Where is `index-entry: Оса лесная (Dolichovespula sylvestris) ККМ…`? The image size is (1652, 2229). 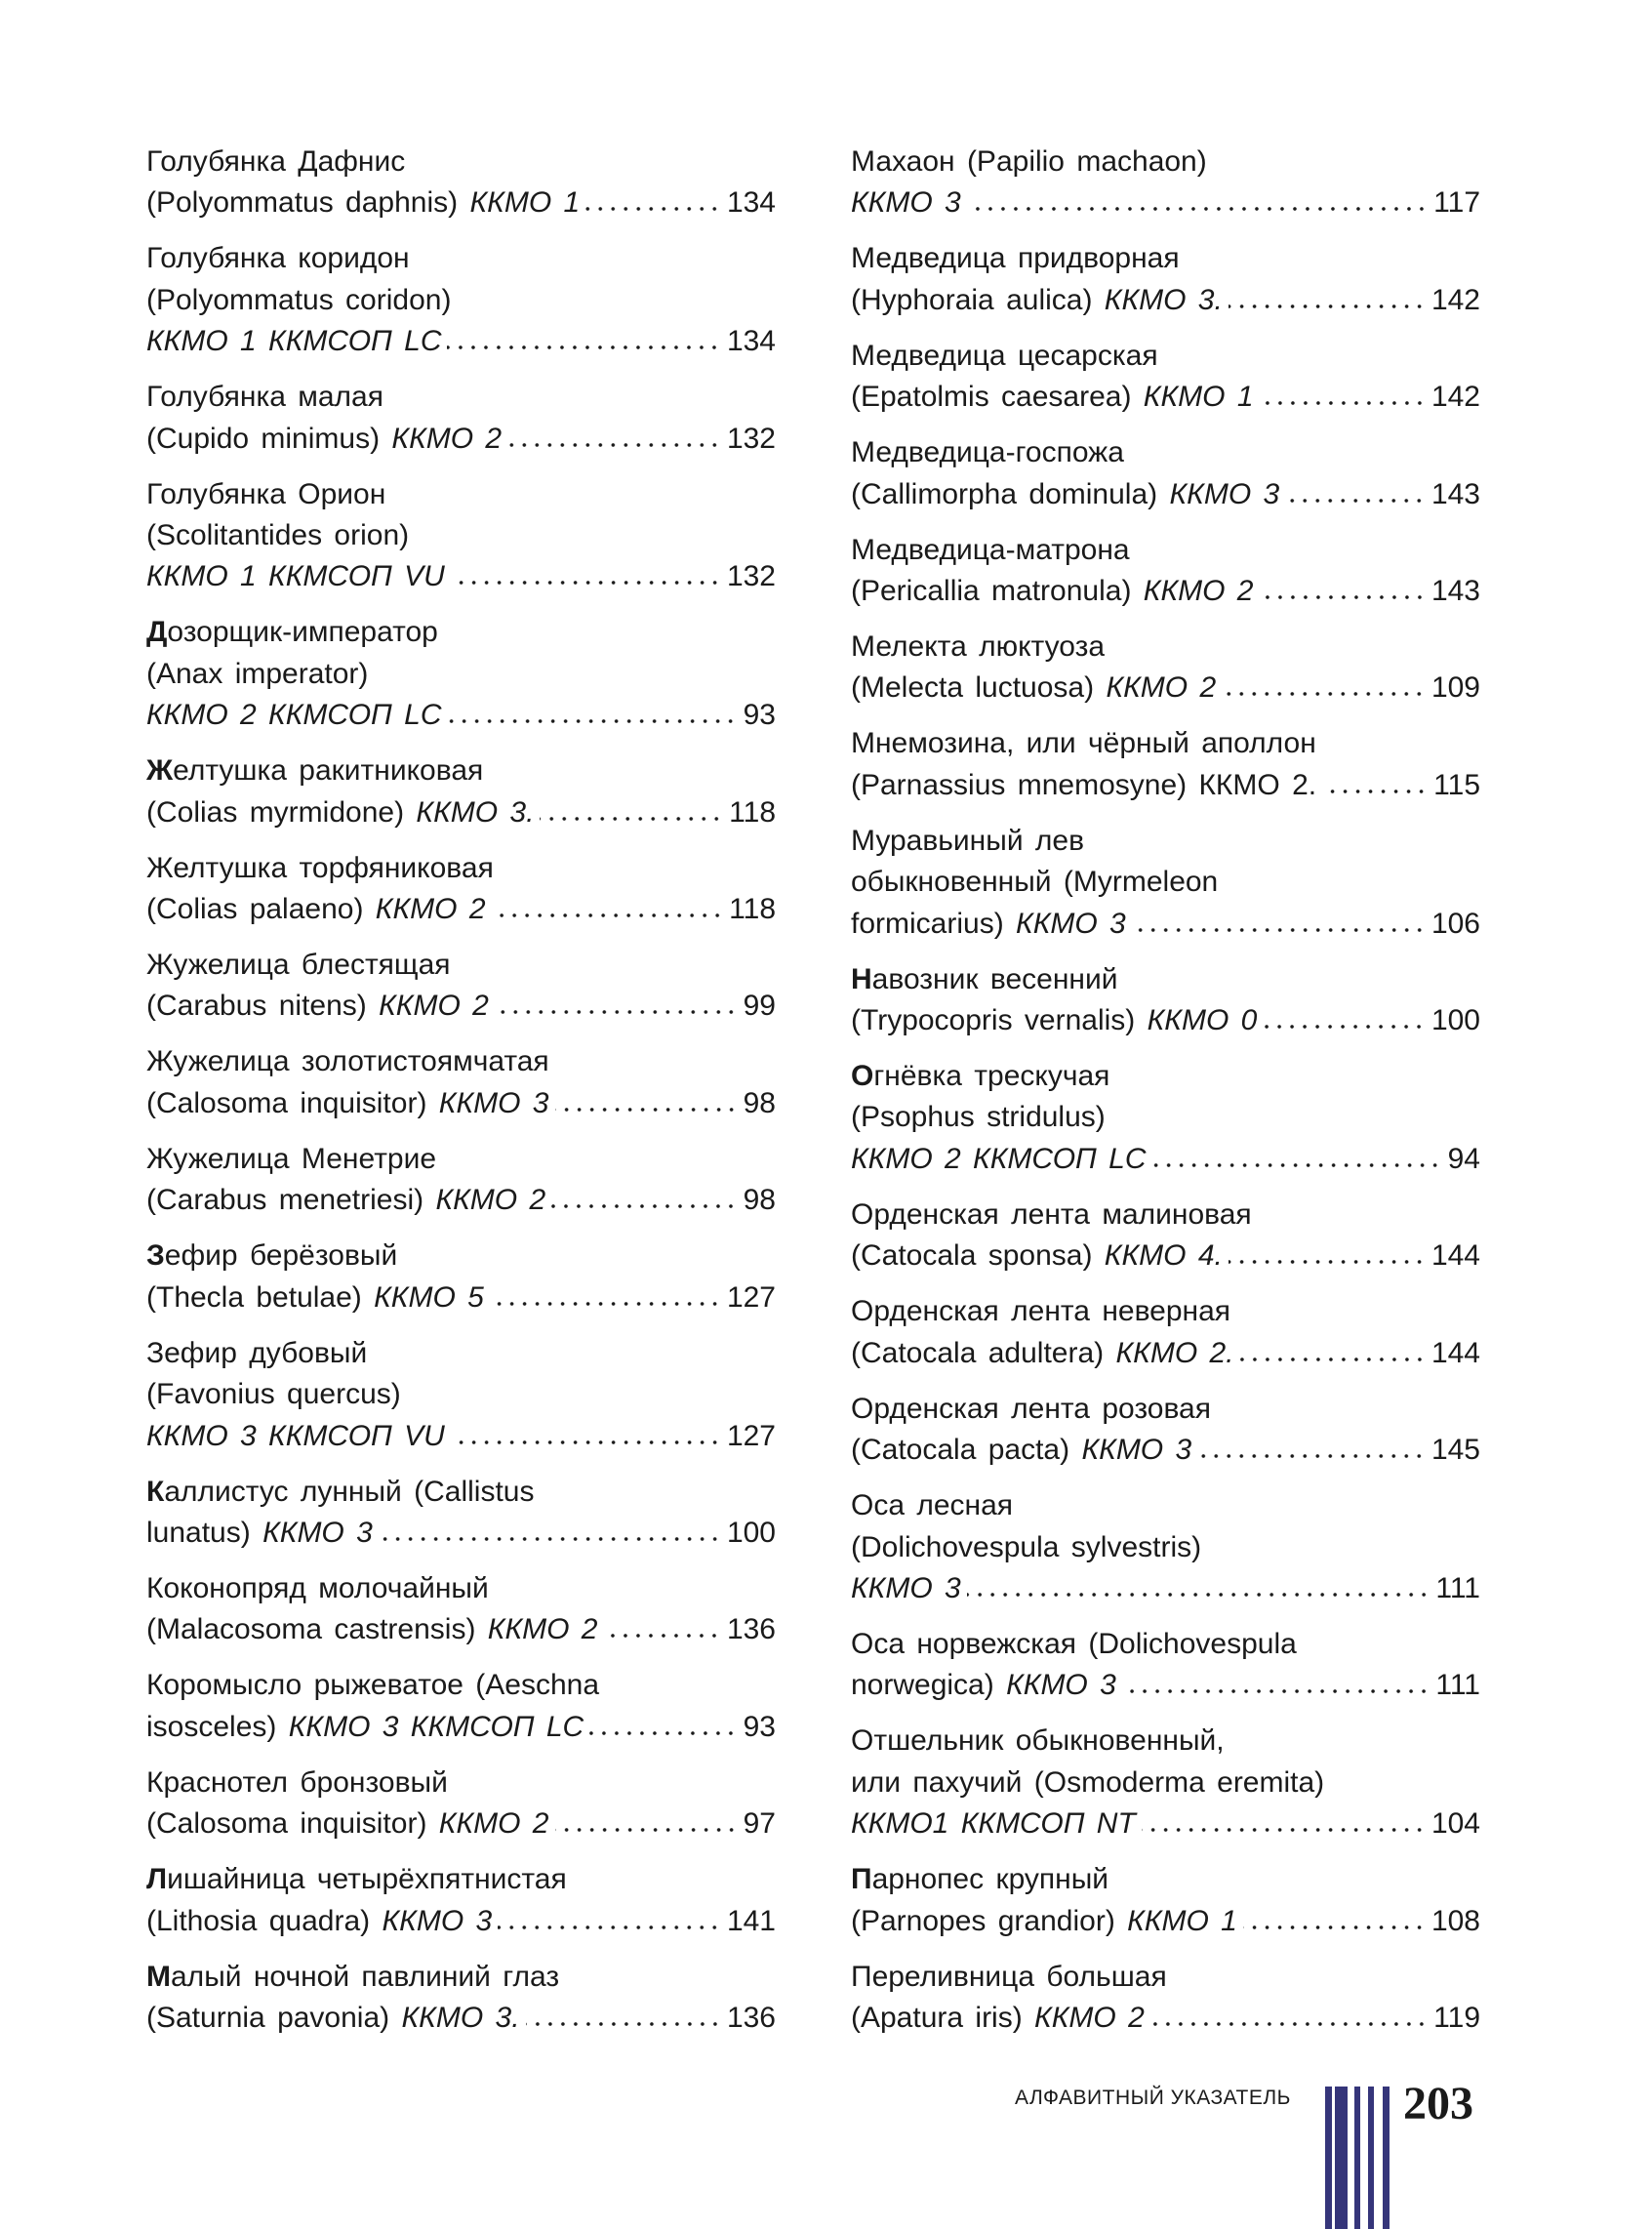
index-entry: Оса лесная (Dolichovespula sylvestris) ККМ… is located at coordinates (1166, 1547).